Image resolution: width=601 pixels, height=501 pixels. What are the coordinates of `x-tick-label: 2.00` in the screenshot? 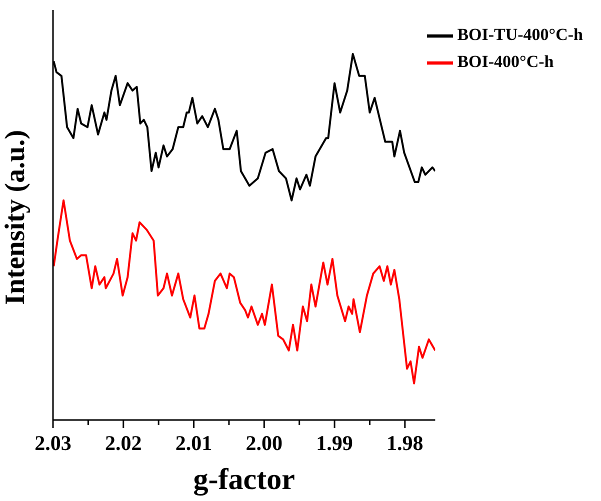 It's located at (264, 443).